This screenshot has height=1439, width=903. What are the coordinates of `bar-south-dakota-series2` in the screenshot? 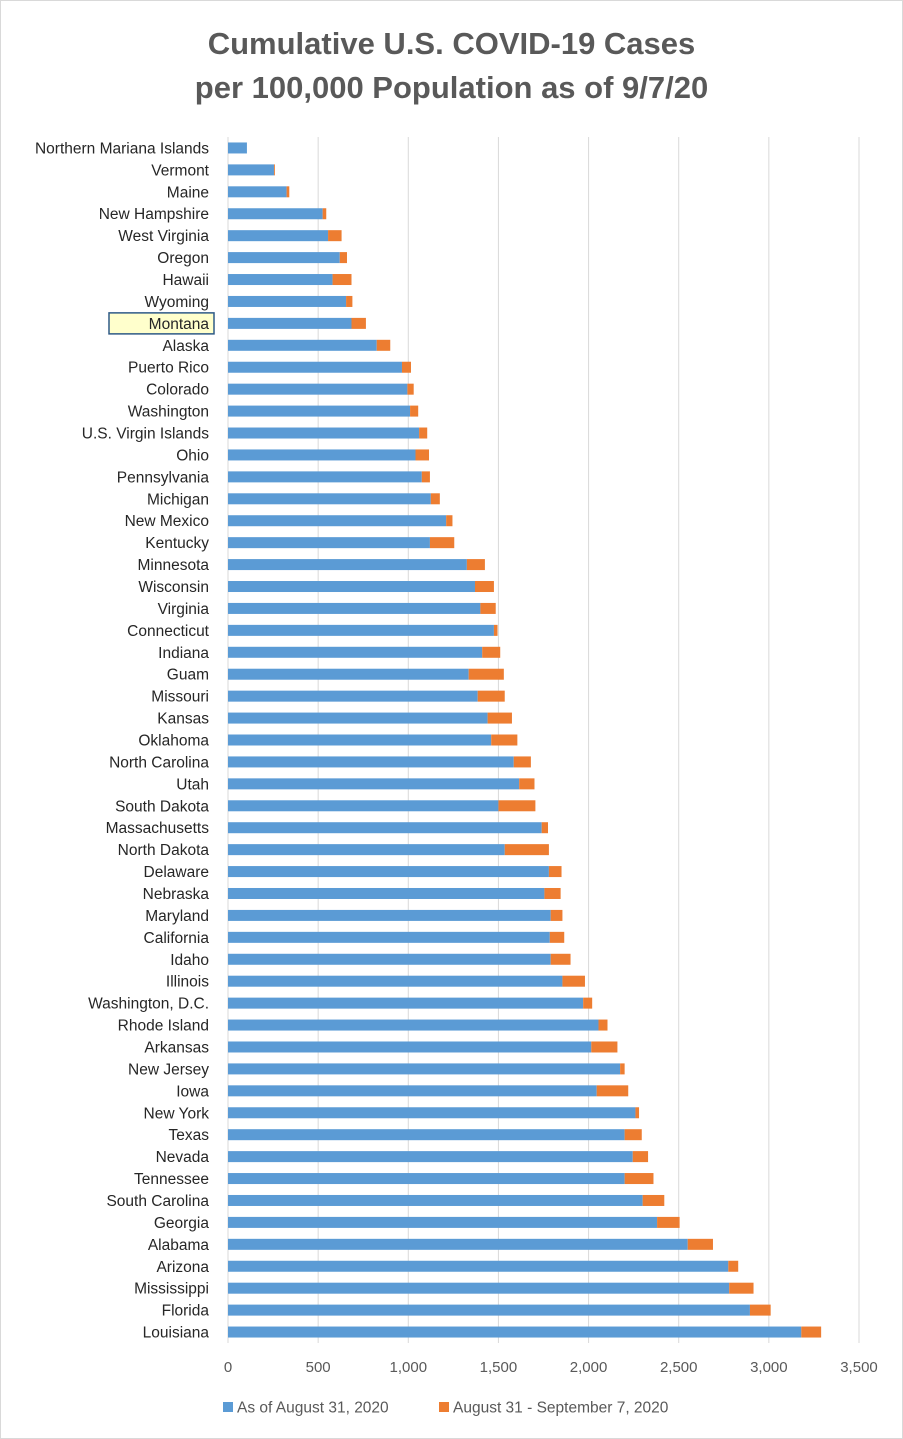 It's located at (517, 806).